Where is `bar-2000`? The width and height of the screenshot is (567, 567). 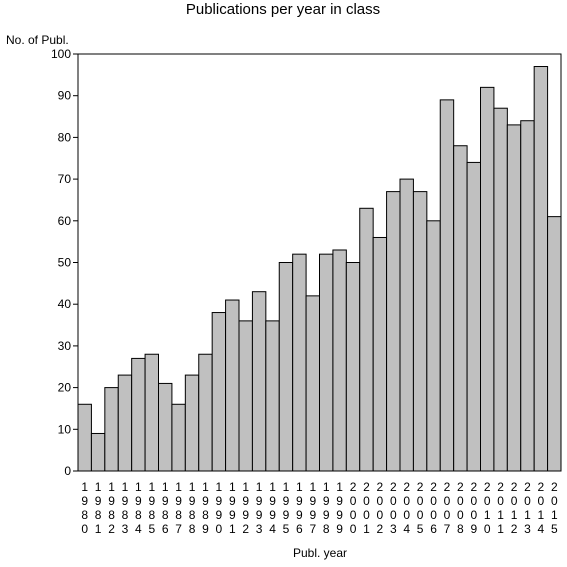 bar-2000 is located at coordinates (353, 367).